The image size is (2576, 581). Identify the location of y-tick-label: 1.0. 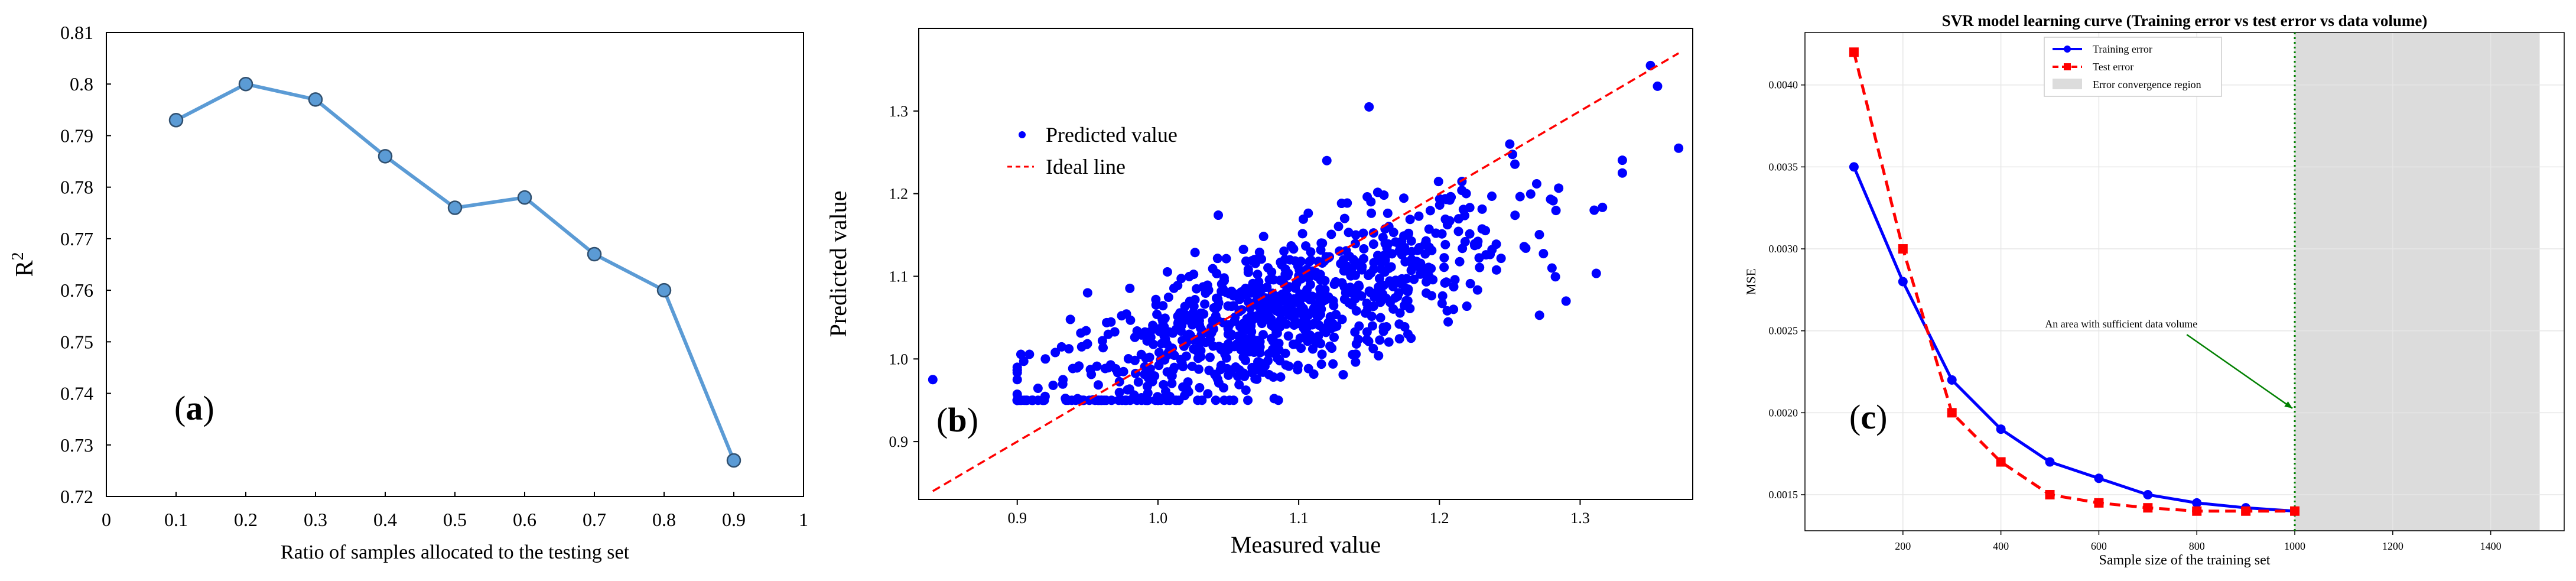
(899, 359).